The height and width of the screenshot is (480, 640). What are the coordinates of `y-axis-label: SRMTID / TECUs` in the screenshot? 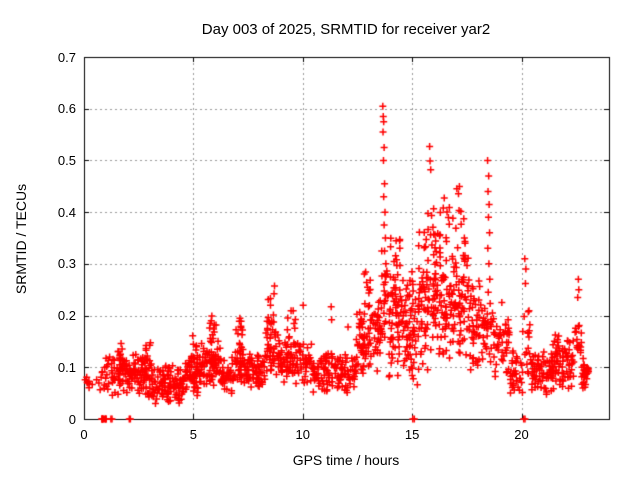 It's located at (21, 239).